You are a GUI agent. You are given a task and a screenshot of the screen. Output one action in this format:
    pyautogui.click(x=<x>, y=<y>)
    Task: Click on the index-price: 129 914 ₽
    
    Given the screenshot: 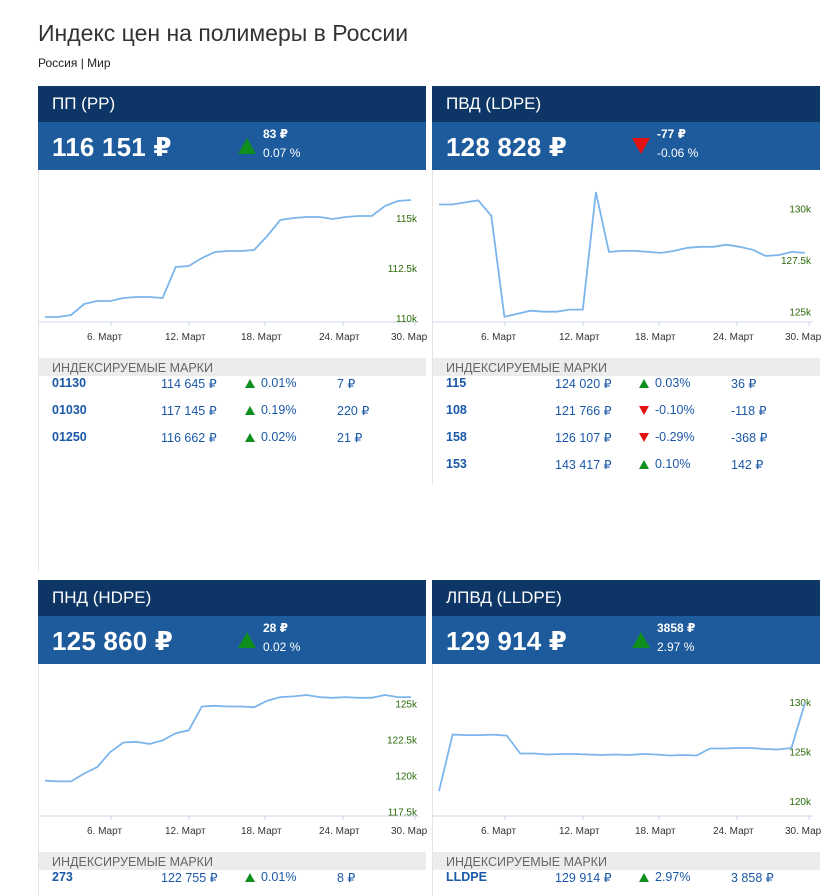 What is the action you would take?
    pyautogui.click(x=507, y=641)
    